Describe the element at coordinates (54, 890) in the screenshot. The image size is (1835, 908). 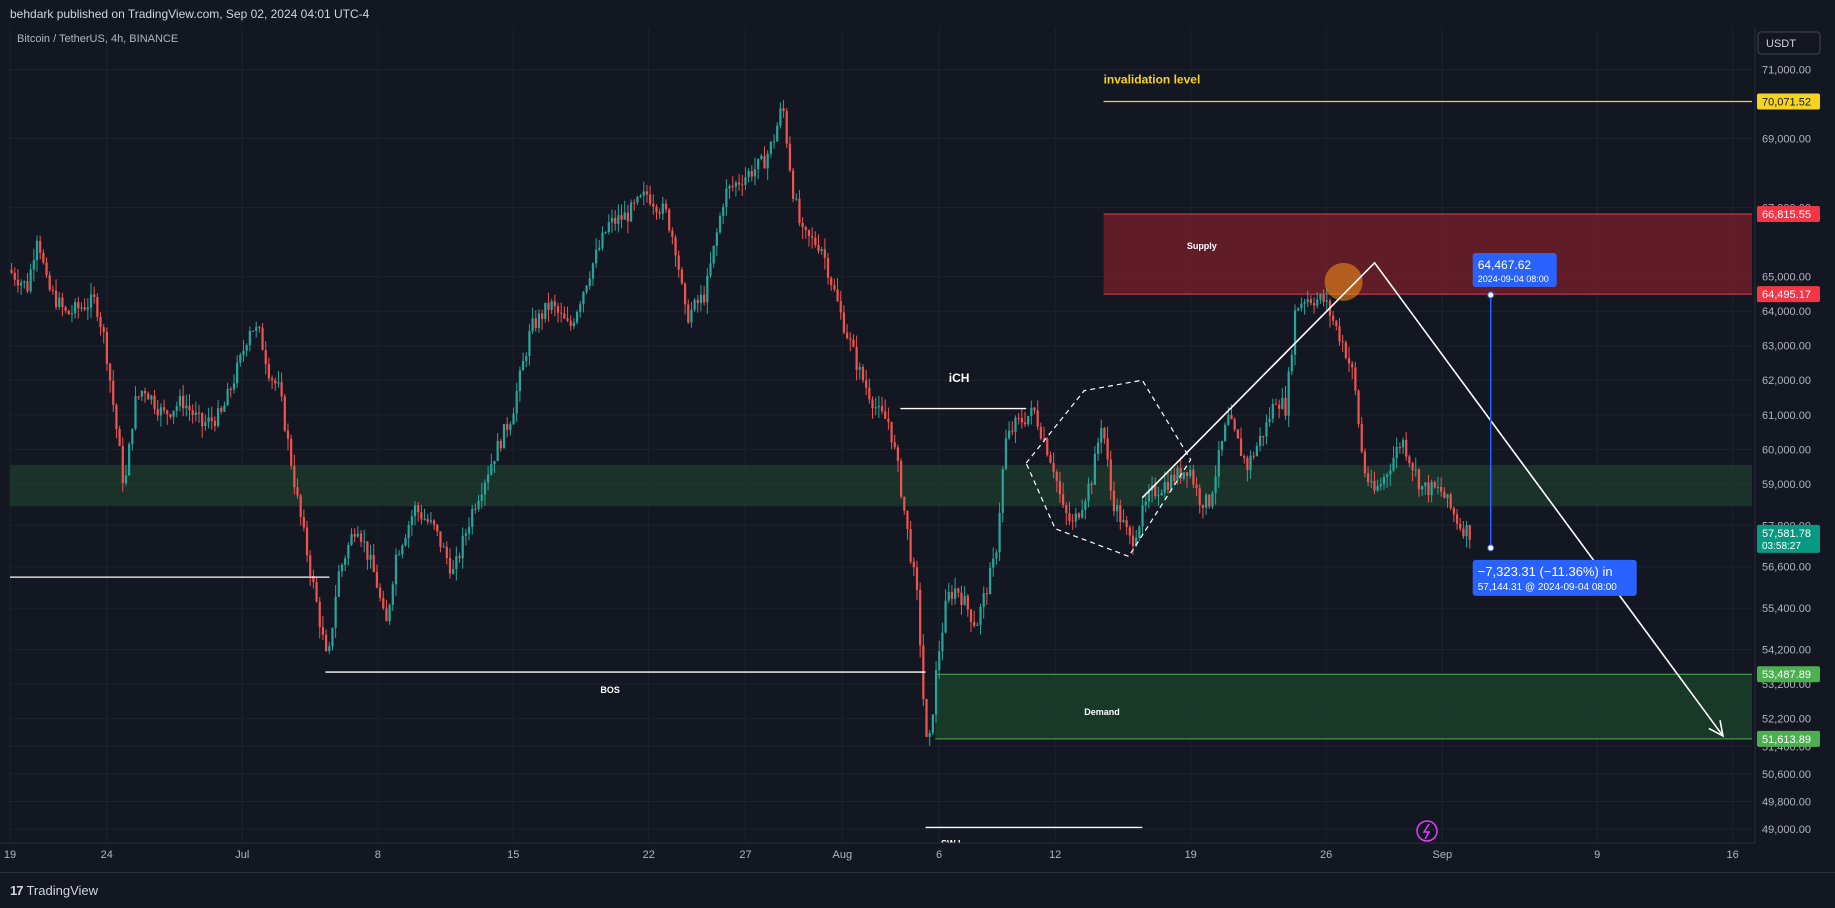
I see `tradingview-logo: 17 TradingView` at that location.